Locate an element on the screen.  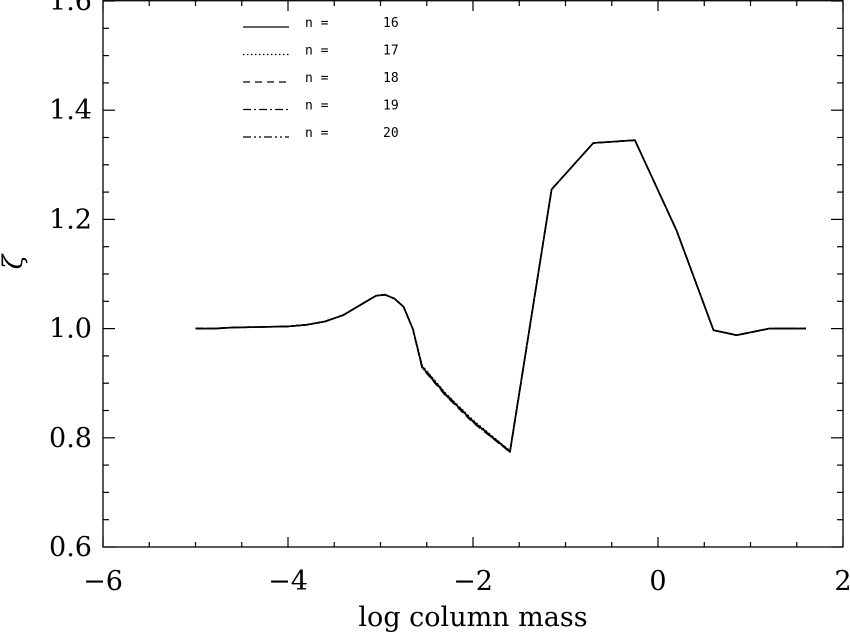
x-tick-label: 0 is located at coordinates (657, 581).